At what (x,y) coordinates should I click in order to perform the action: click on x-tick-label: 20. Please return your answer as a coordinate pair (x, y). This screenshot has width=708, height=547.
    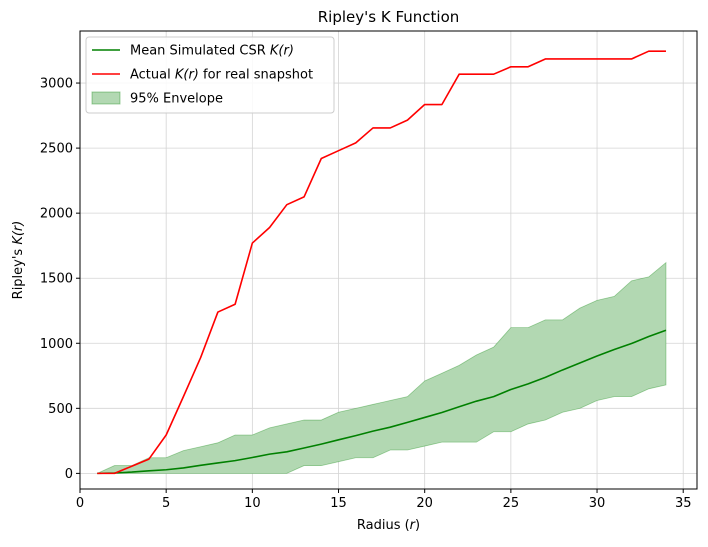
    Looking at the image, I should click on (424, 503).